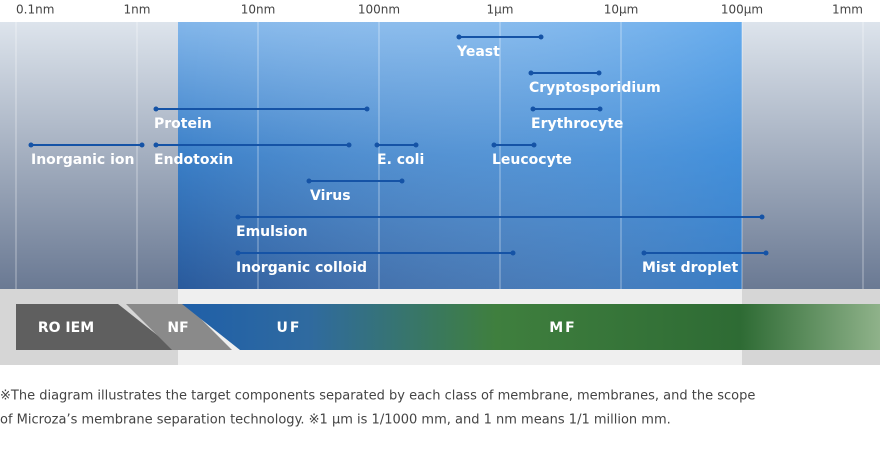  What do you see at coordinates (137, 10) in the screenshot?
I see `tick-label: 1nm` at bounding box center [137, 10].